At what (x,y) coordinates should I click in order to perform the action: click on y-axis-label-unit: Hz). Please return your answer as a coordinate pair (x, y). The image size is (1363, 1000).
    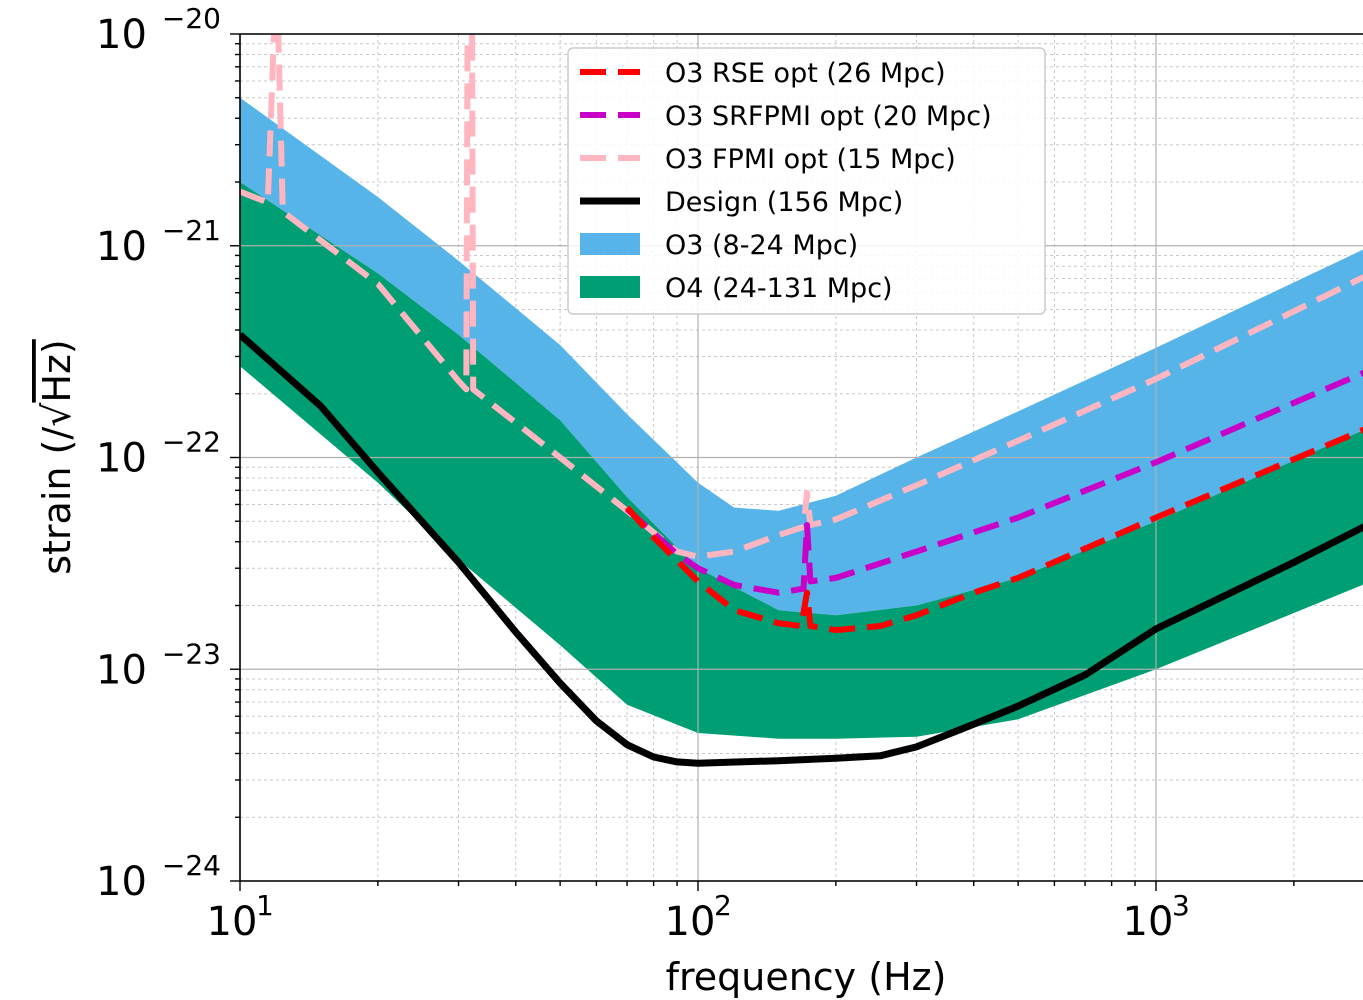
    Looking at the image, I should click on (57, 370).